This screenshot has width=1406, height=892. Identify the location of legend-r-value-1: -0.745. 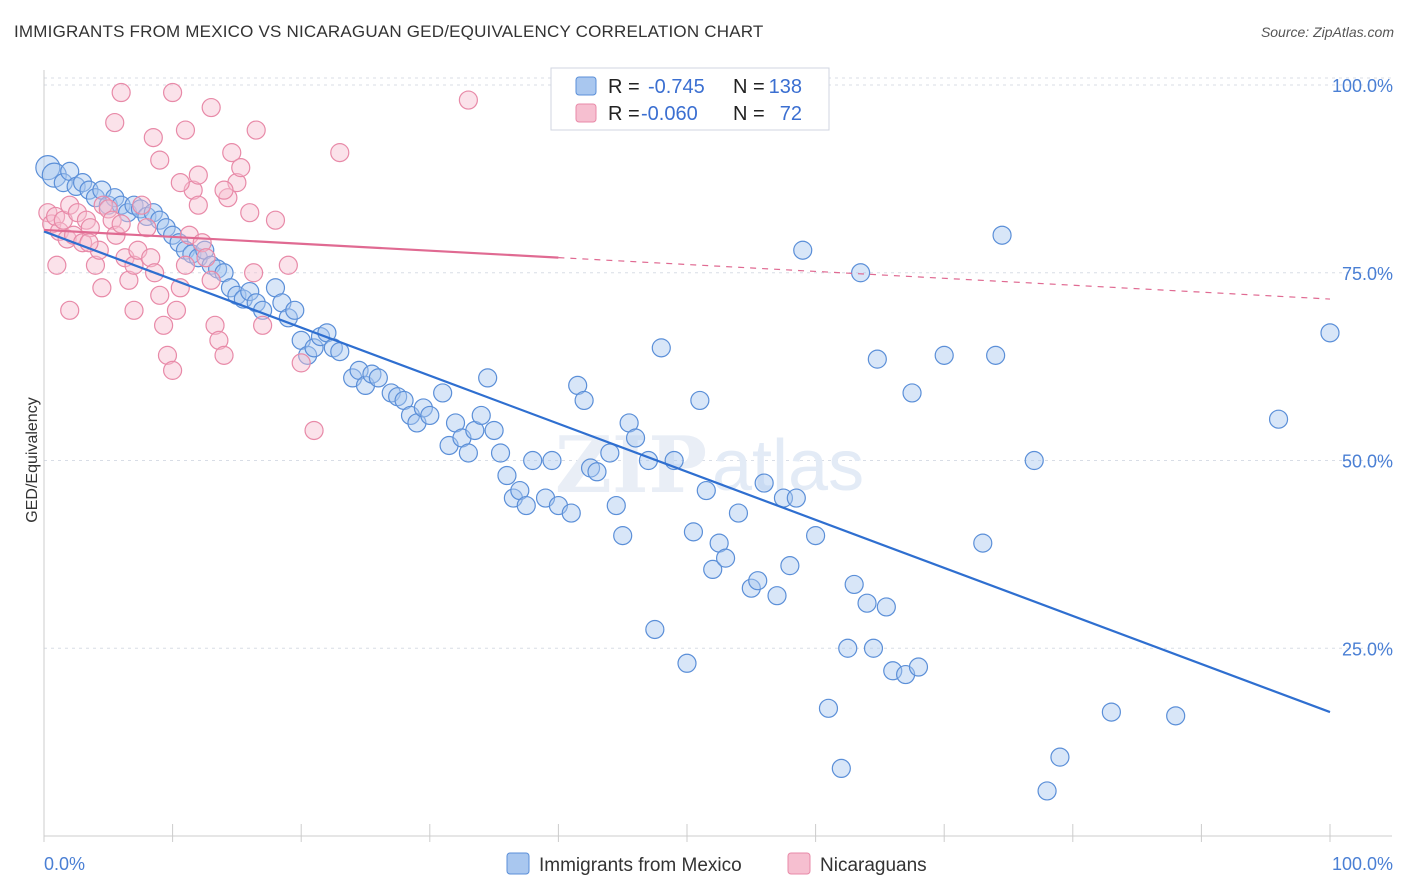
(676, 87).